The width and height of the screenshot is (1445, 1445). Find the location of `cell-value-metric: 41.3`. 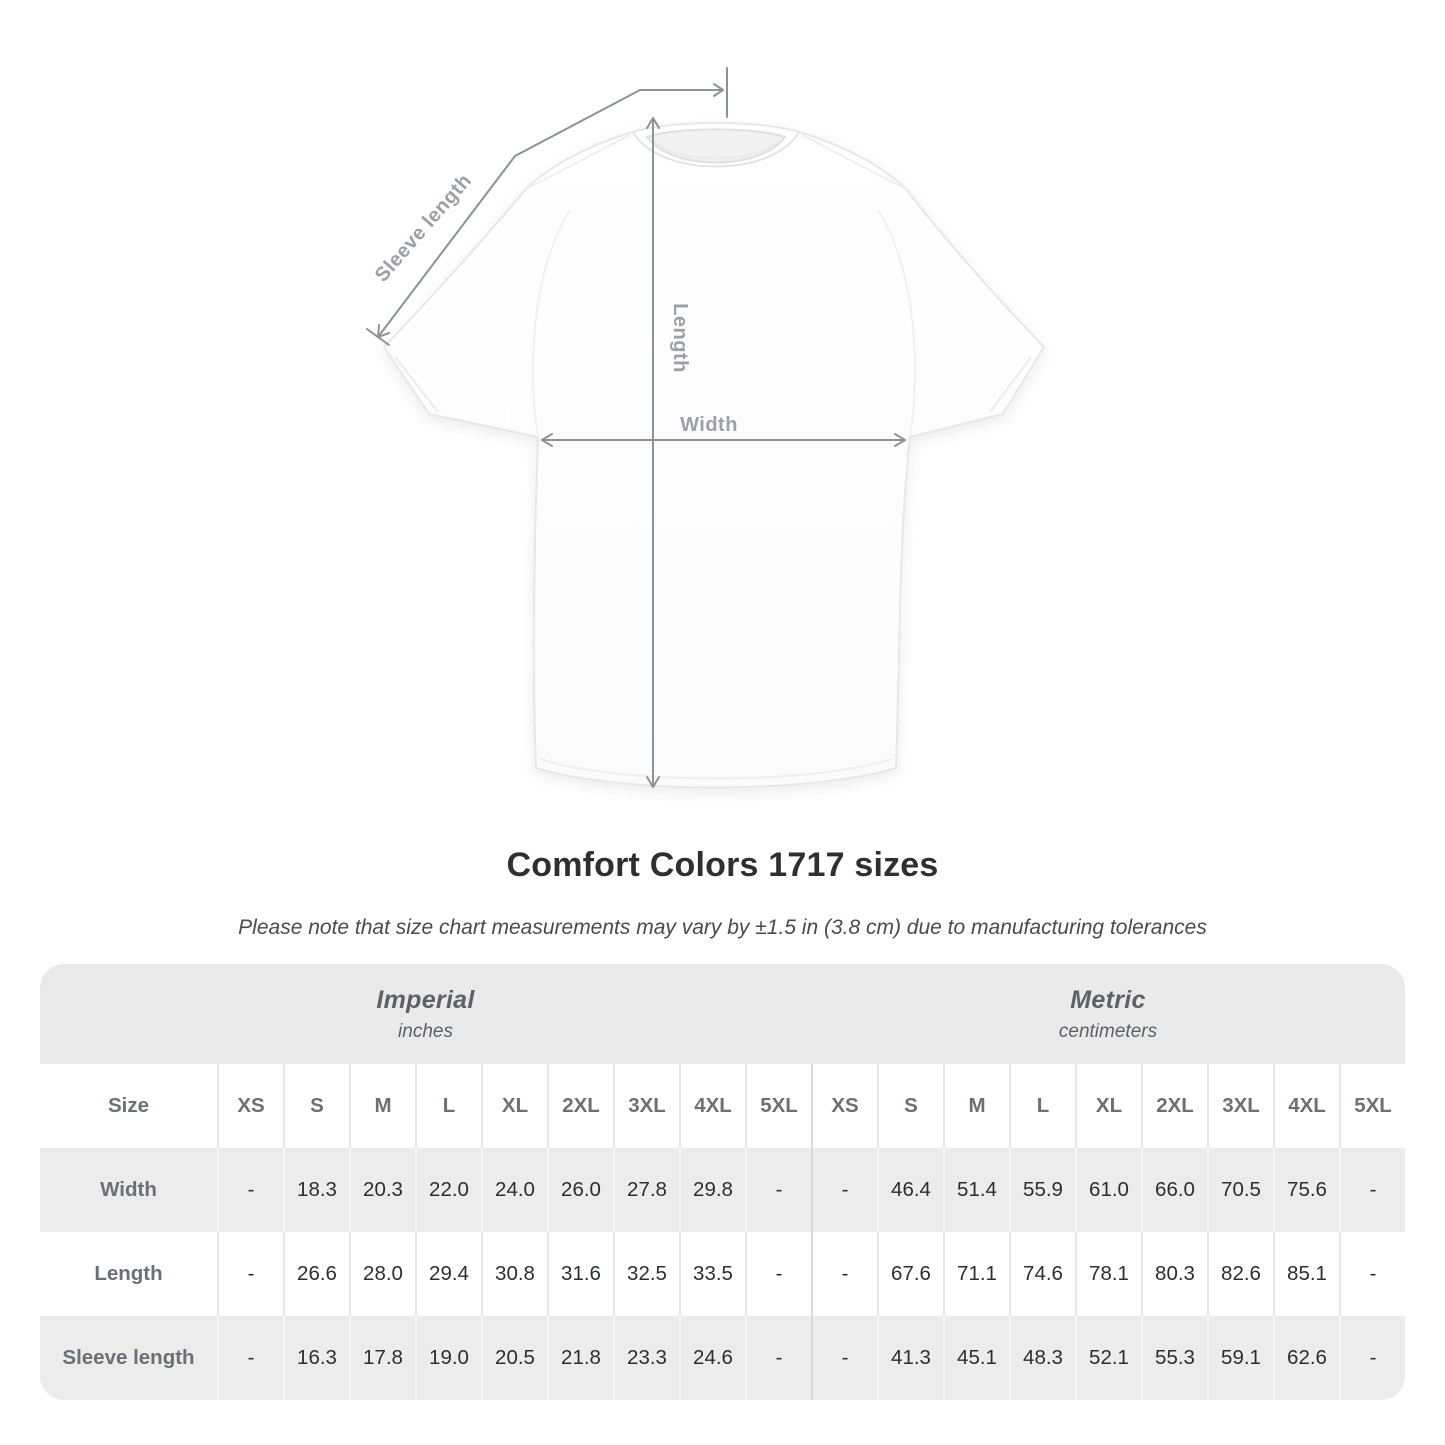

cell-value-metric: 41.3 is located at coordinates (910, 1358).